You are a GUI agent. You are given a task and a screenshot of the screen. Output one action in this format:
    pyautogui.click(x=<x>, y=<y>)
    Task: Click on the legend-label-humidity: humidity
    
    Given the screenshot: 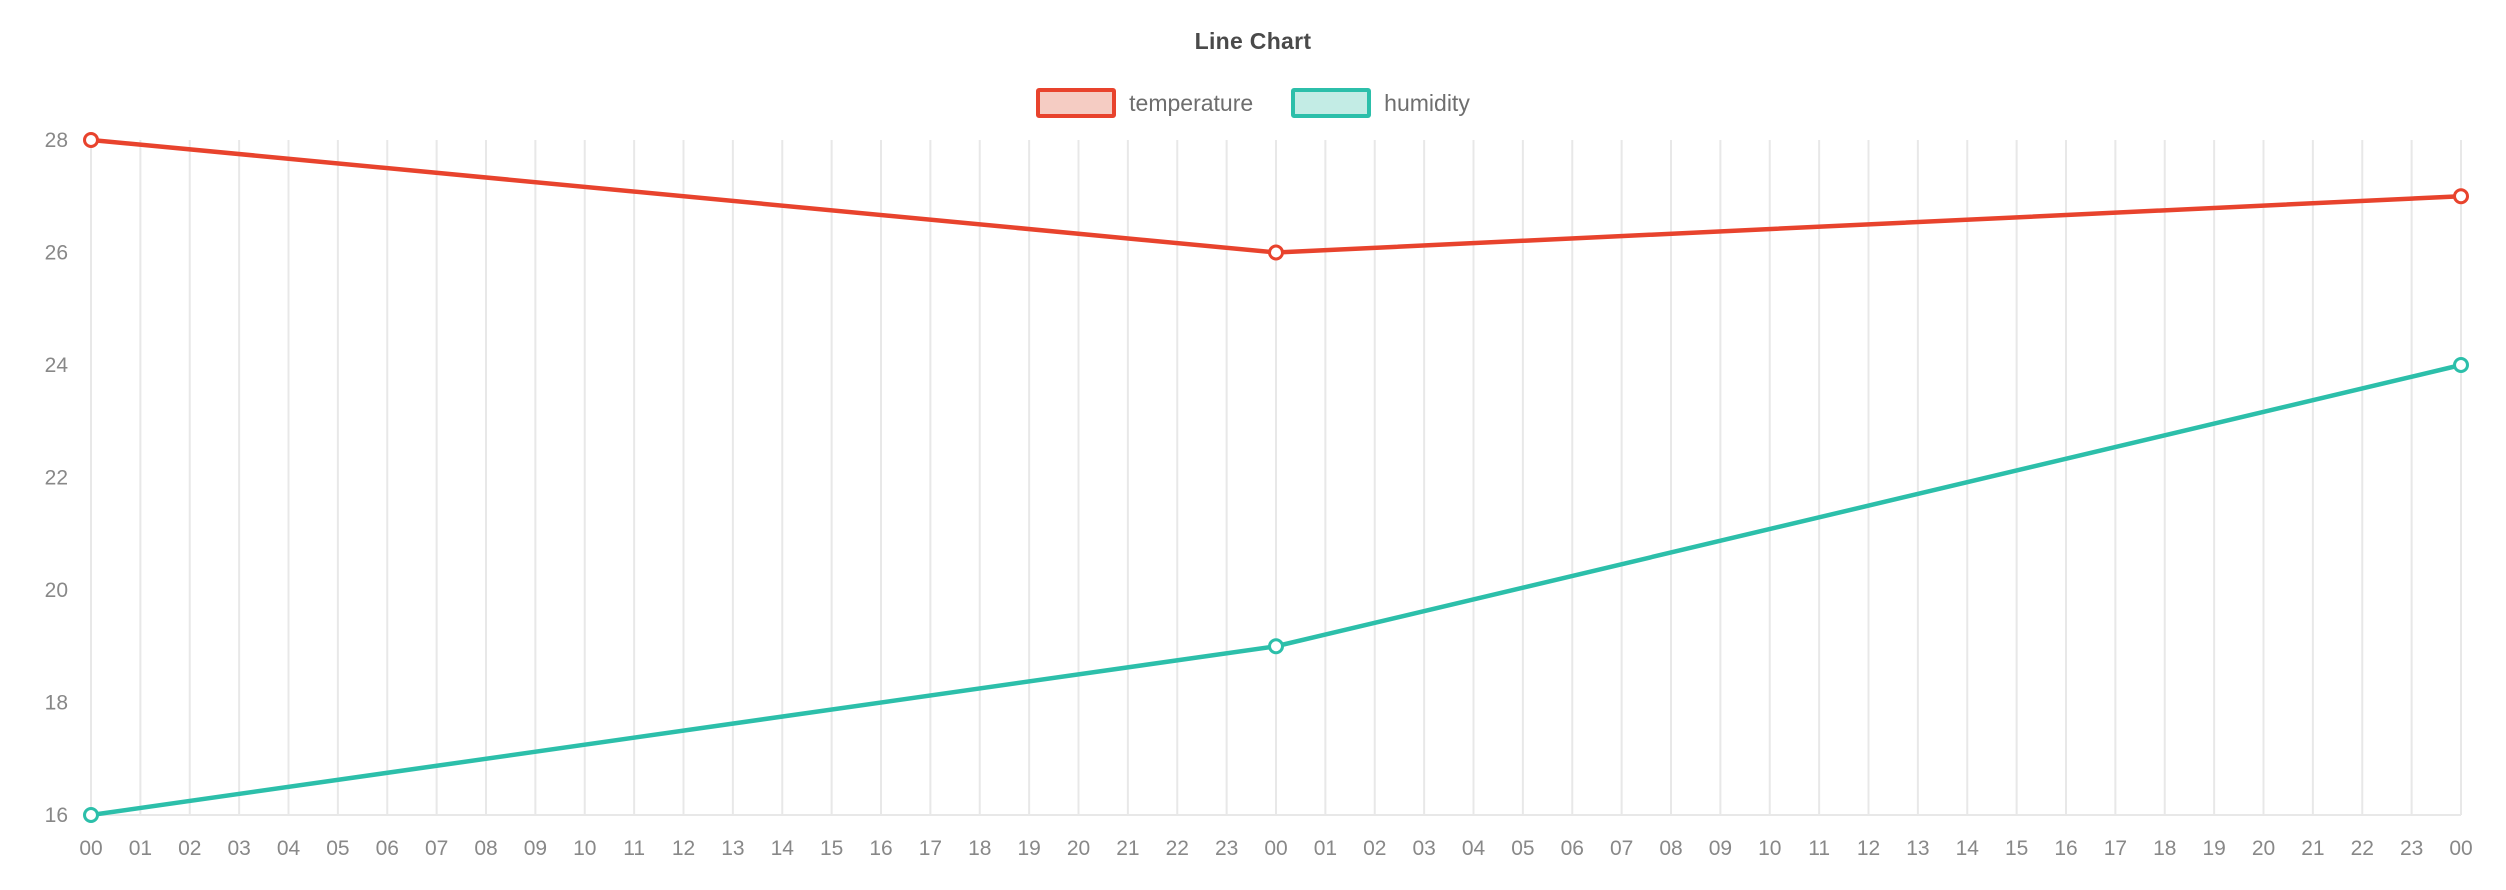 What is the action you would take?
    pyautogui.click(x=1427, y=102)
    